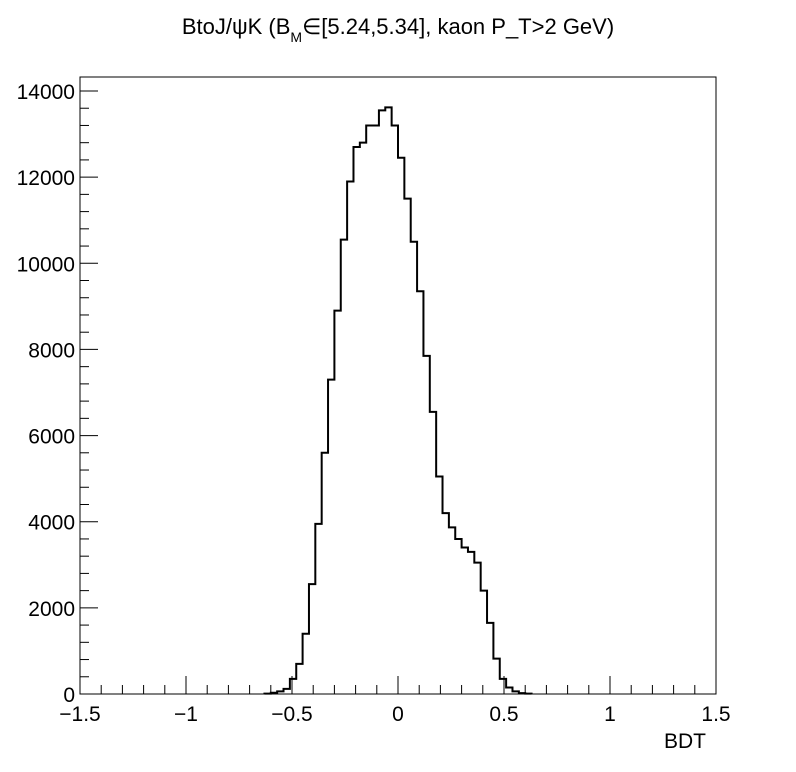  I want to click on y-tick-label: 0, so click(69, 695).